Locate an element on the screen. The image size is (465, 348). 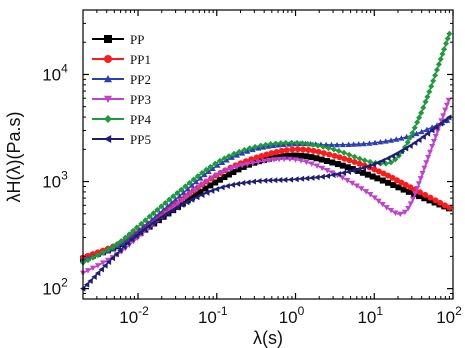
legend-marker is located at coordinates (108, 59).